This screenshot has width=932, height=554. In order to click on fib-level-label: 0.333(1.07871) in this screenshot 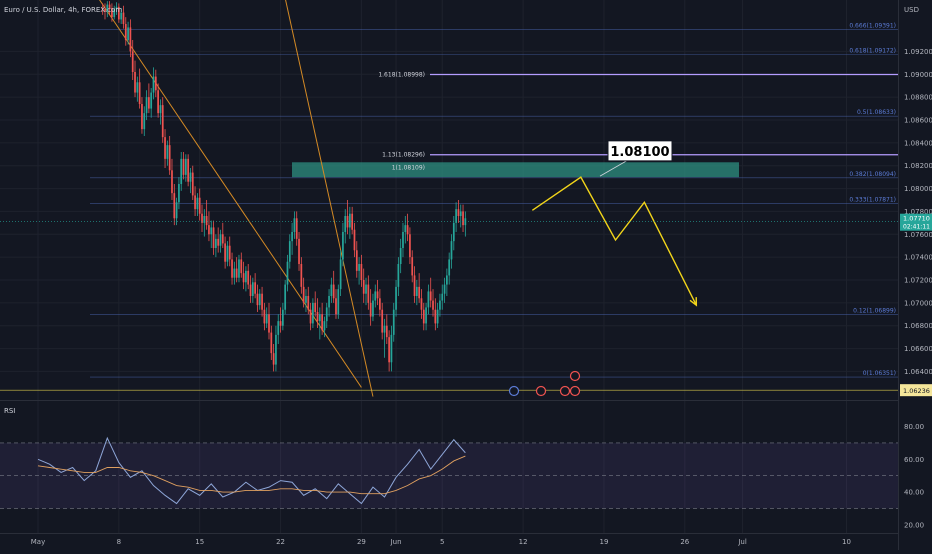, I will do `click(872, 199)`.